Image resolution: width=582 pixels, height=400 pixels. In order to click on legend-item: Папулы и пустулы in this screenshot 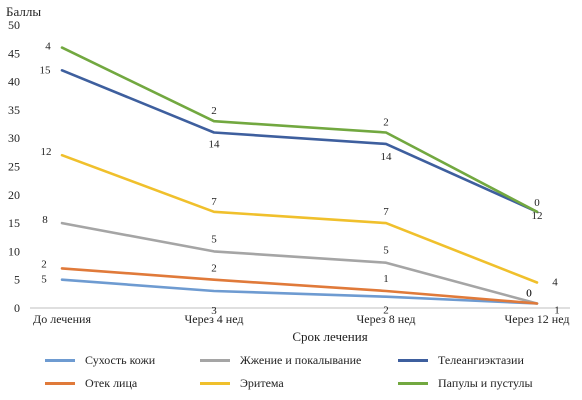, I will do `click(465, 383)`.